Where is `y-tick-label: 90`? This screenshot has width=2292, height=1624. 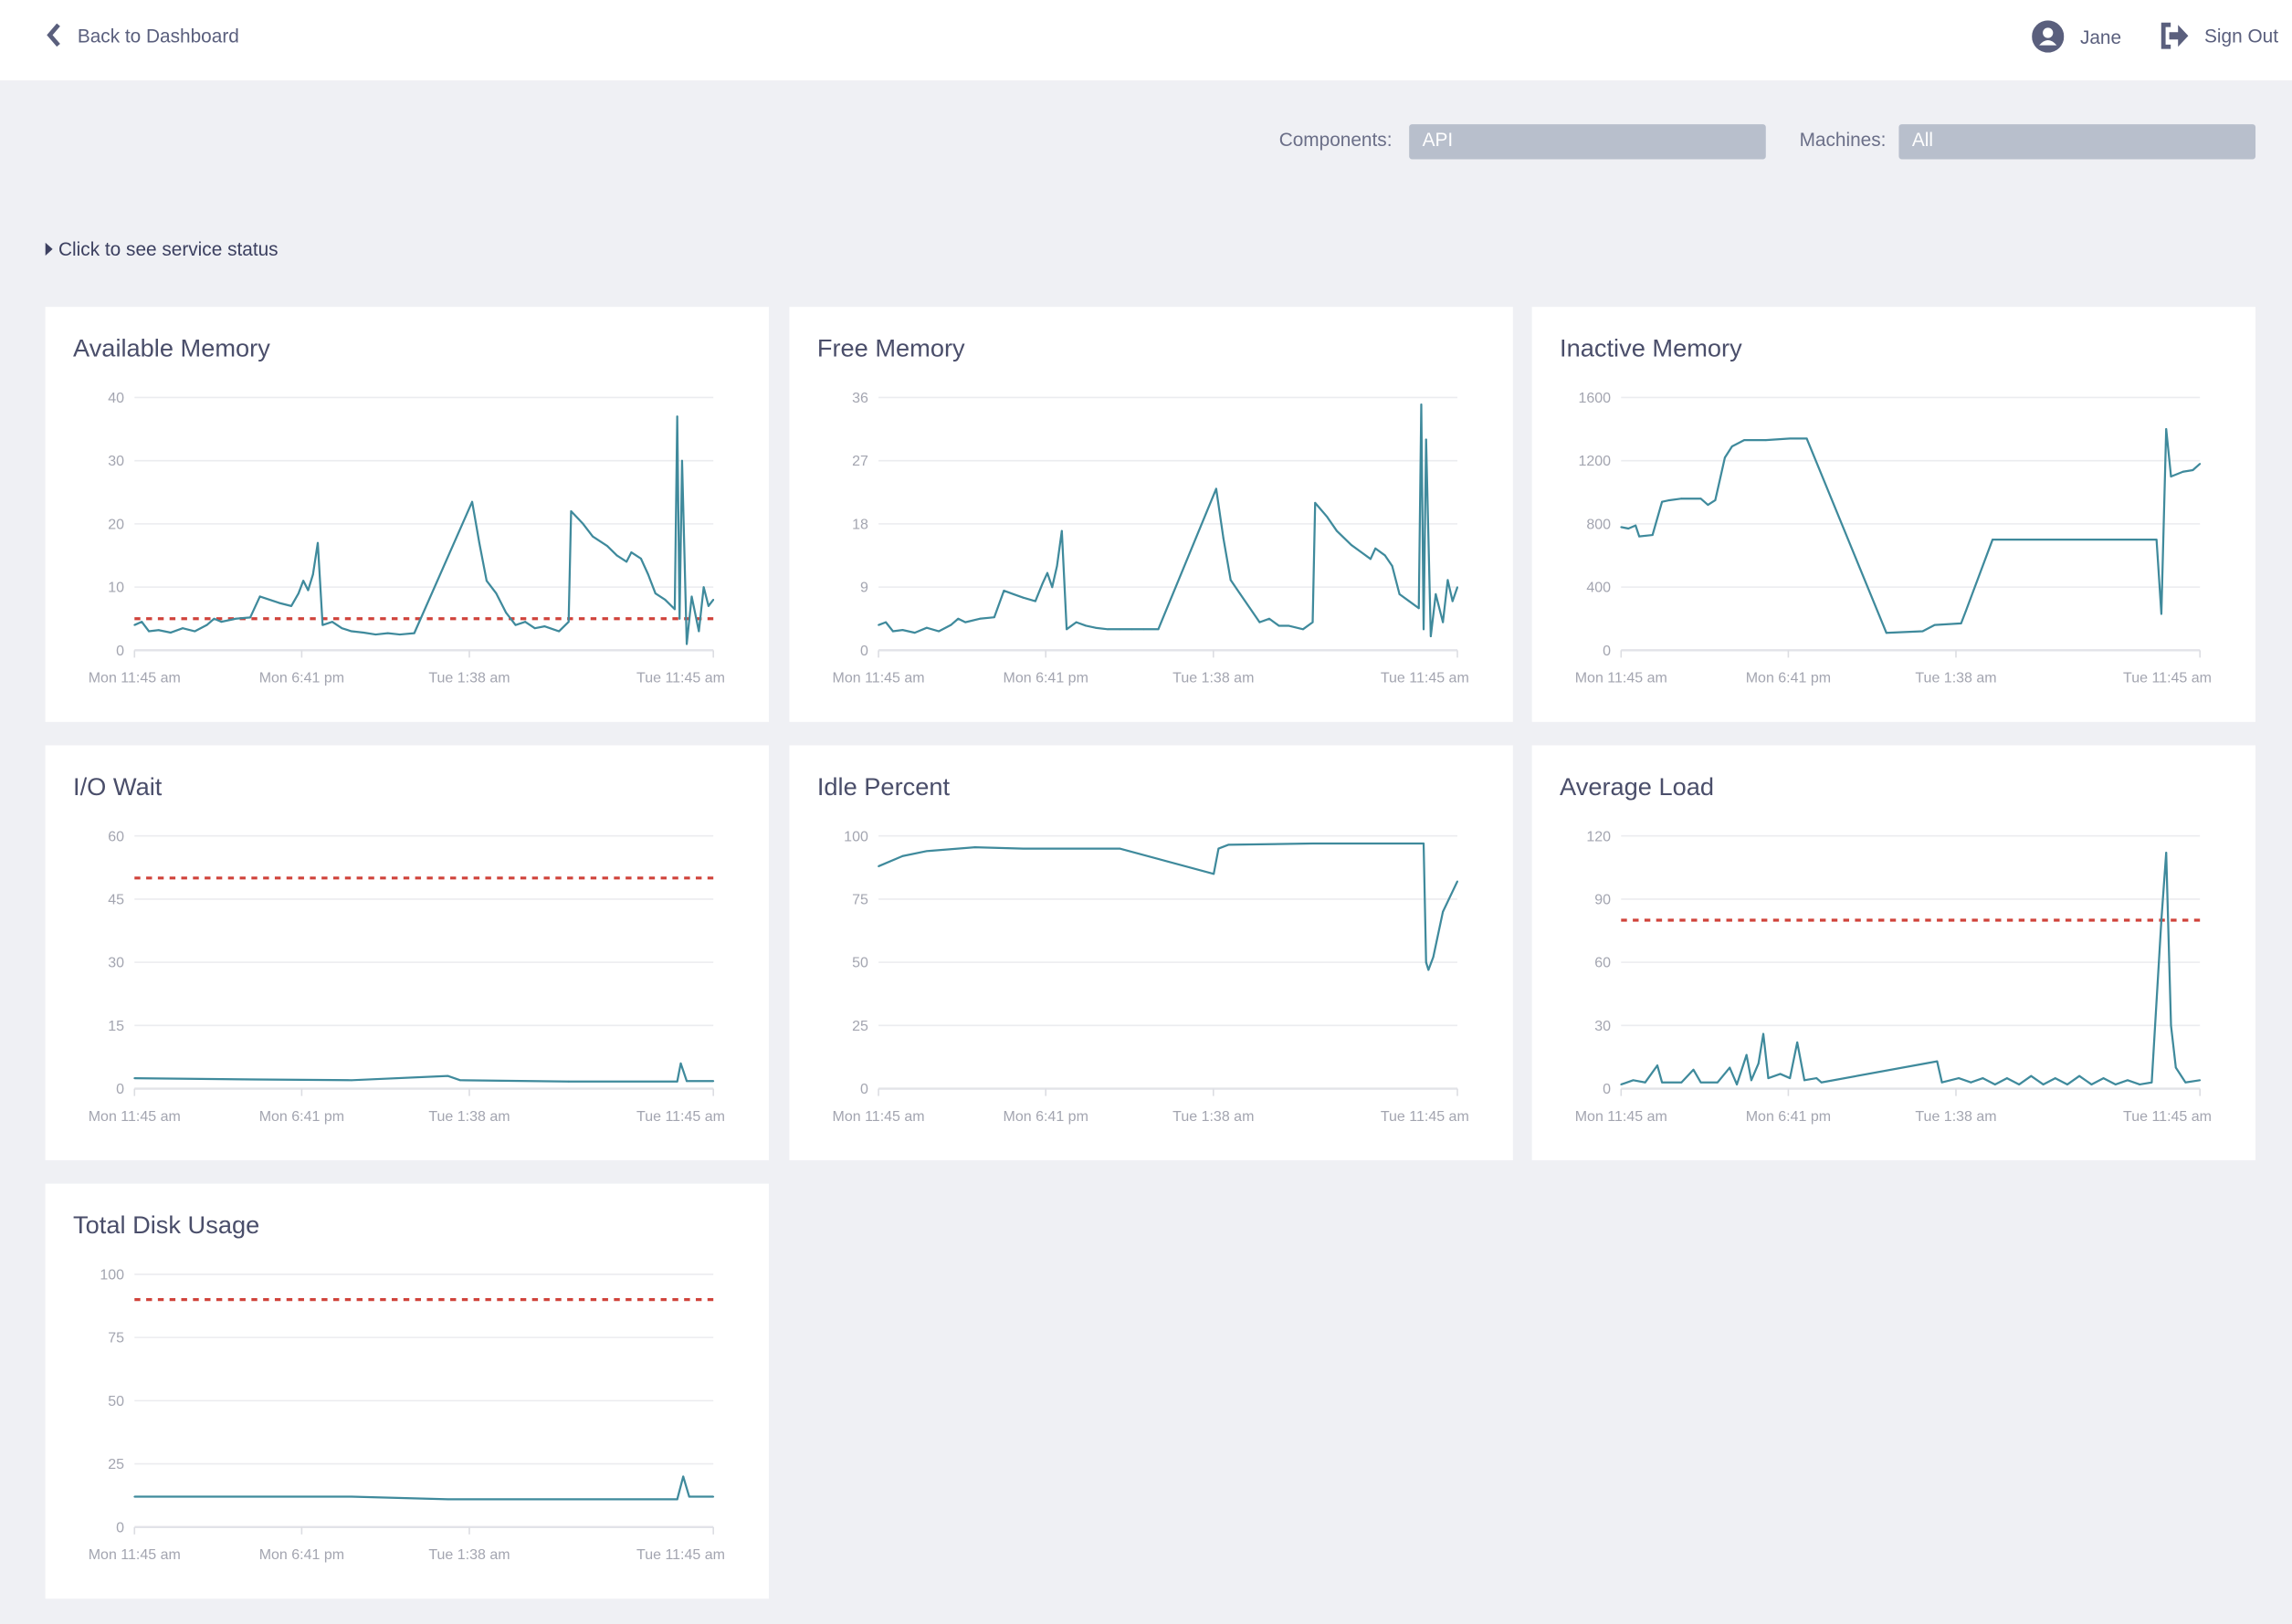 y-tick-label: 90 is located at coordinates (1602, 899).